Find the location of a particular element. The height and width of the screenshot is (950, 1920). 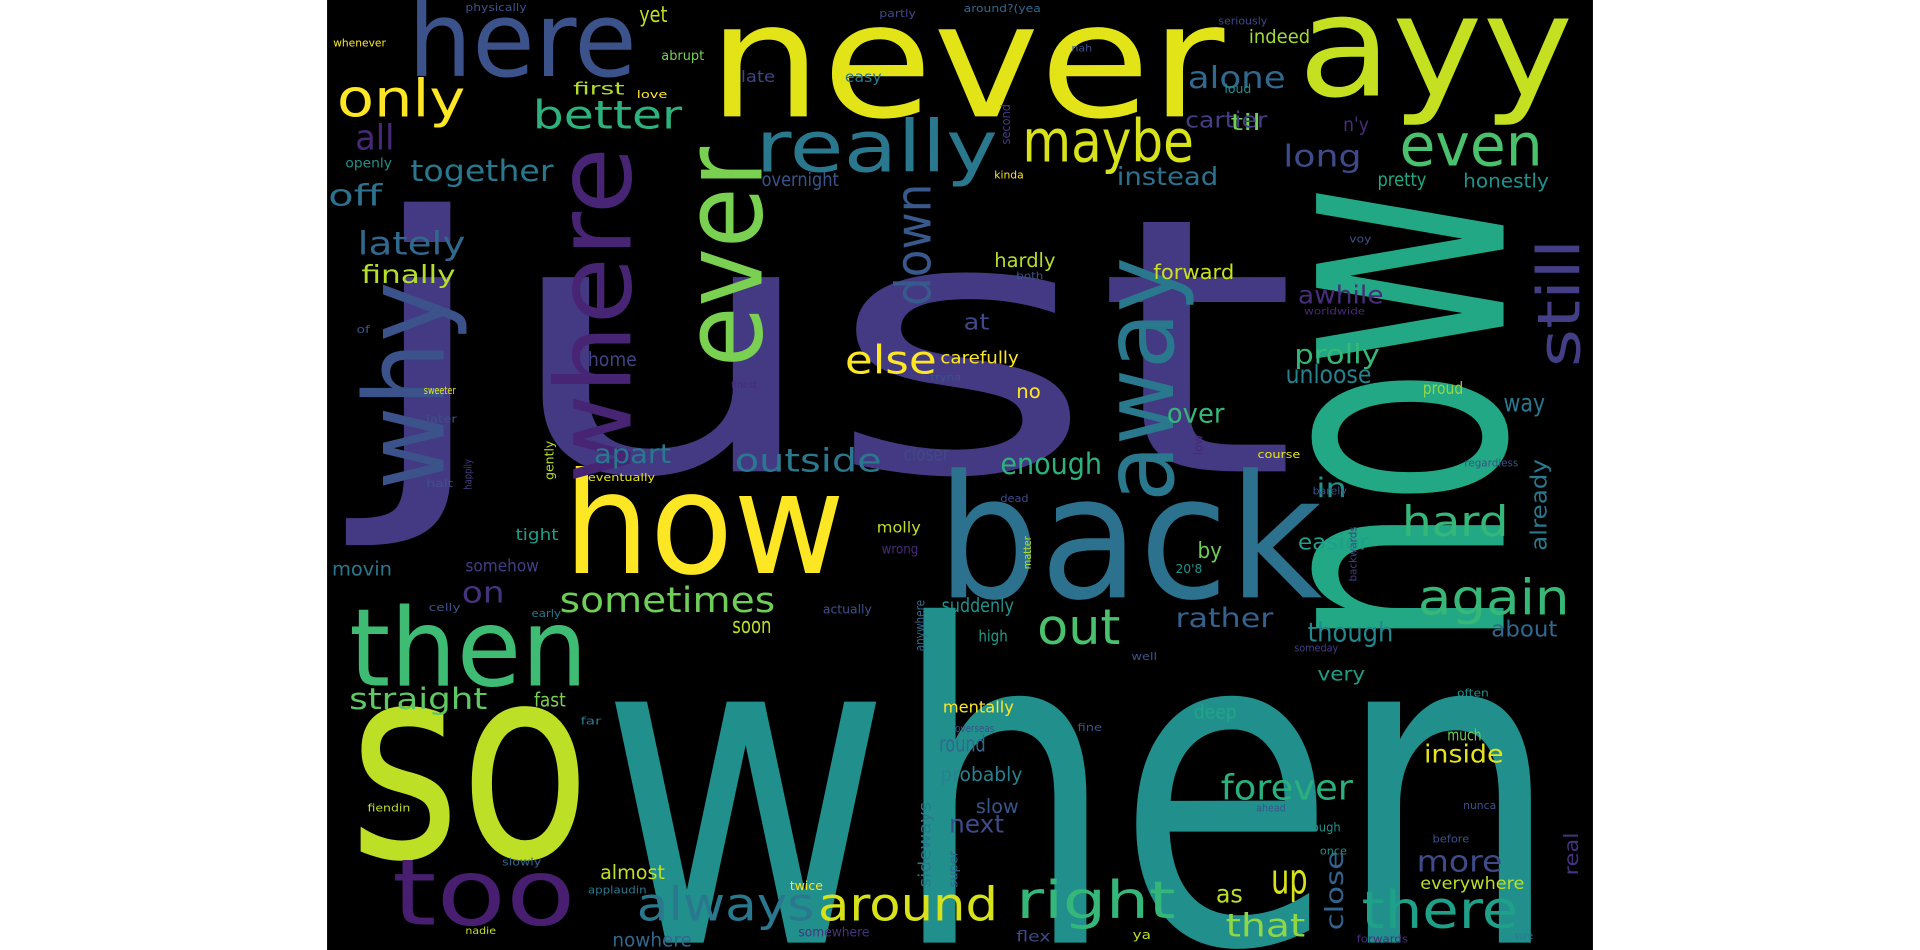

cloud-word: sideways is located at coordinates (926, 845).